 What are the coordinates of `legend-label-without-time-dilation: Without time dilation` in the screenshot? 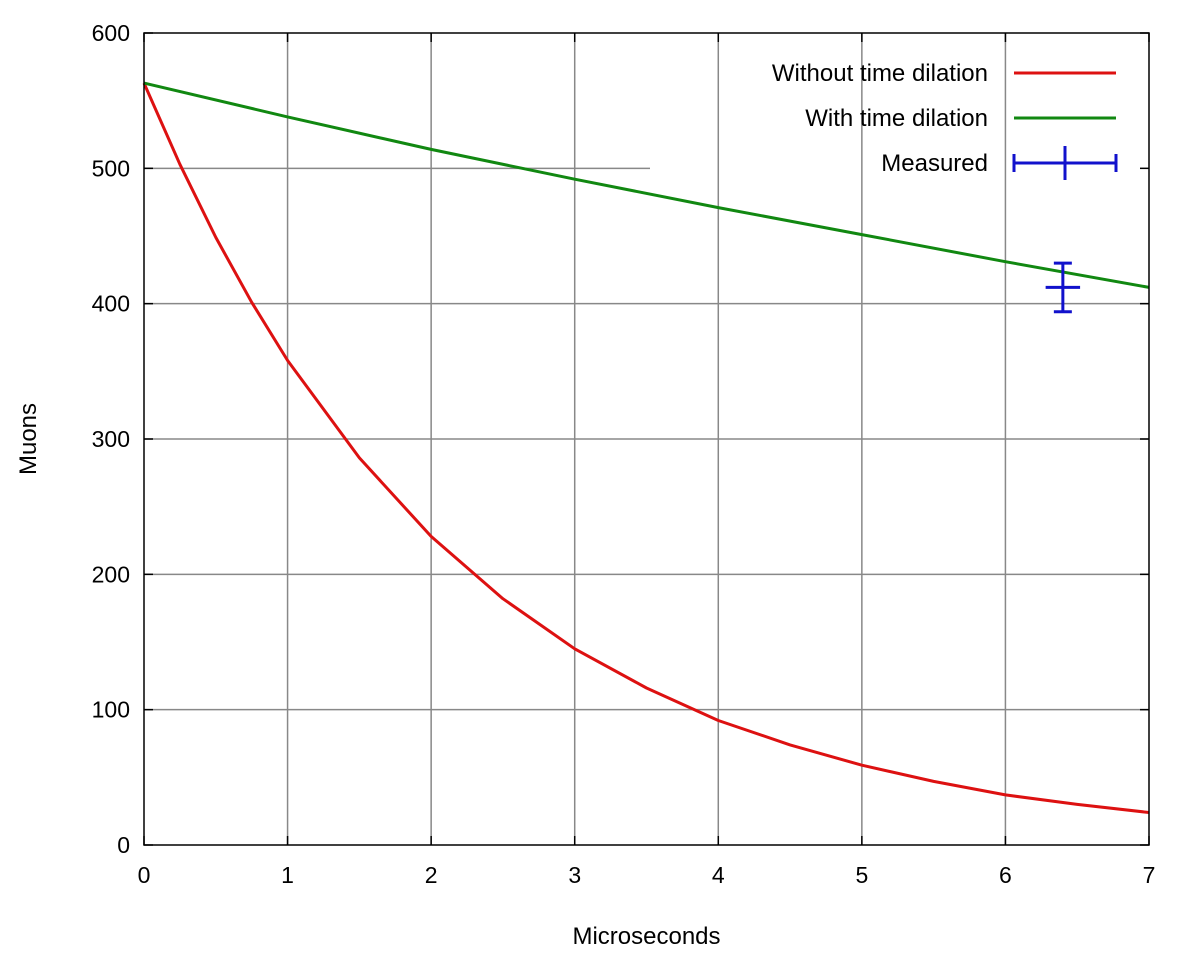 It's located at (880, 73).